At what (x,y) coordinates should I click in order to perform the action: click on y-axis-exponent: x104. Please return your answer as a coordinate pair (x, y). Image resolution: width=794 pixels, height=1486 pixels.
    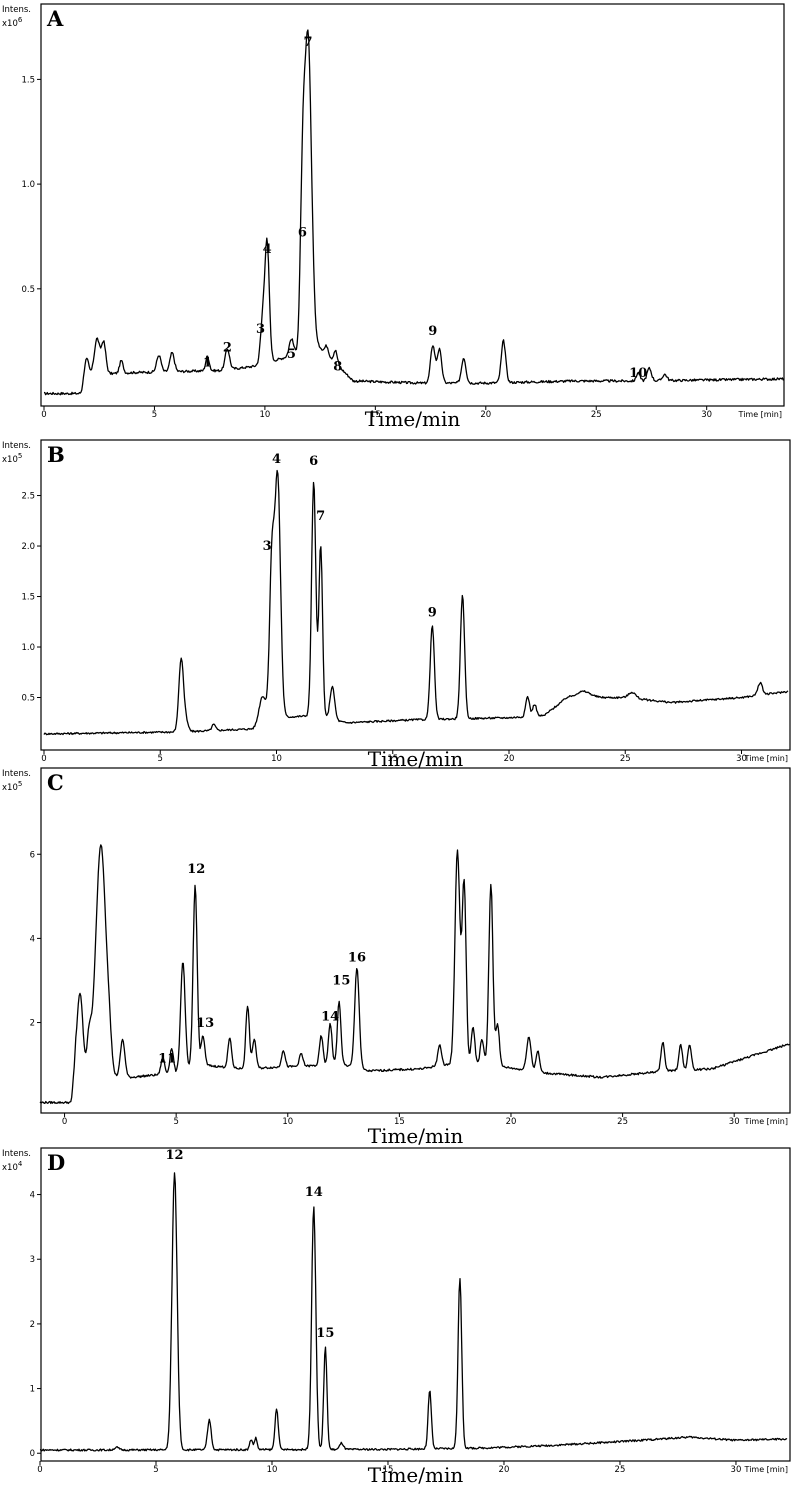
    Looking at the image, I should click on (12, 1166).